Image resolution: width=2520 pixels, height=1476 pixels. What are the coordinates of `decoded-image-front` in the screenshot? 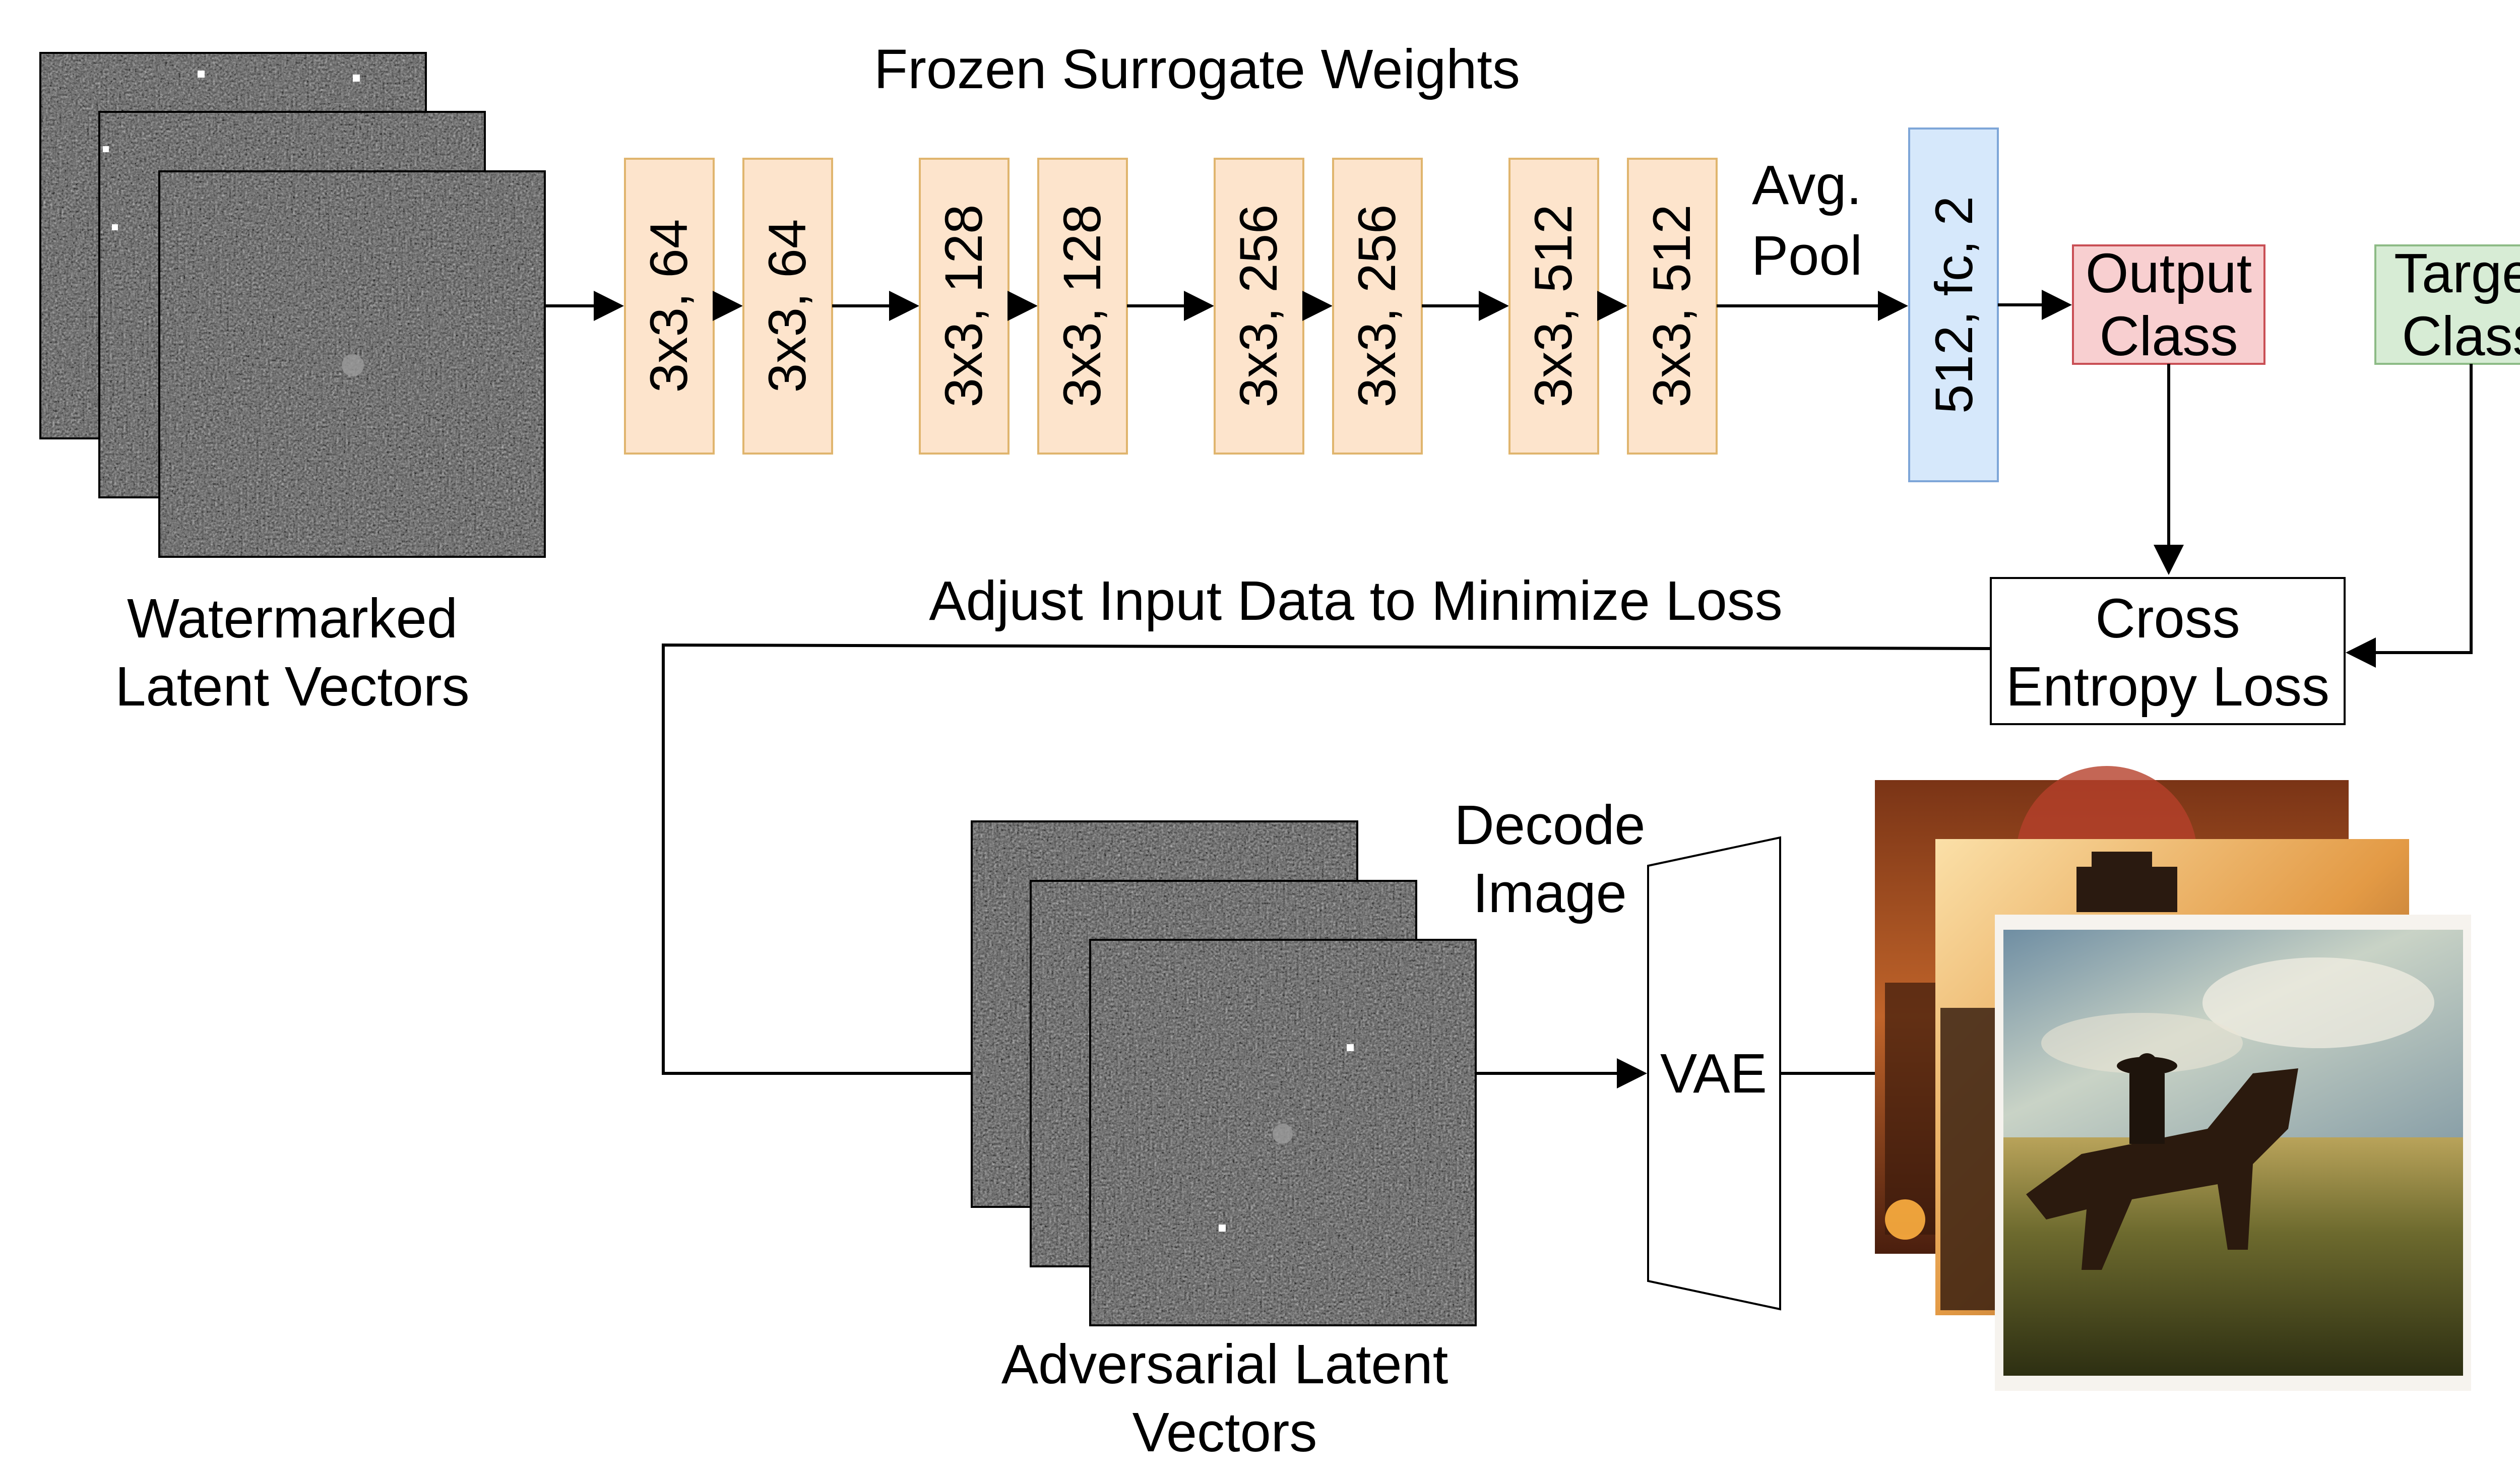 It's located at (2233, 1153).